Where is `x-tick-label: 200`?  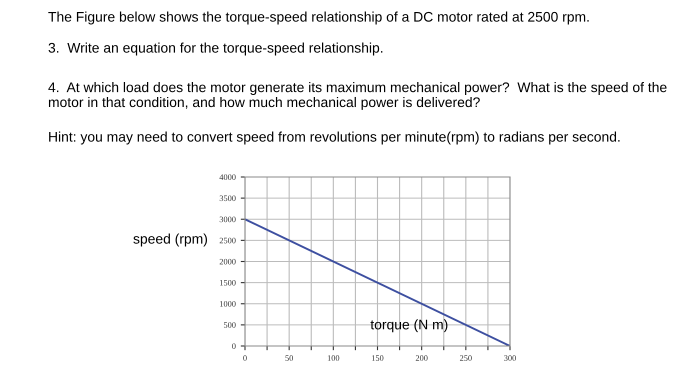
x-tick-label: 200 is located at coordinates (422, 358).